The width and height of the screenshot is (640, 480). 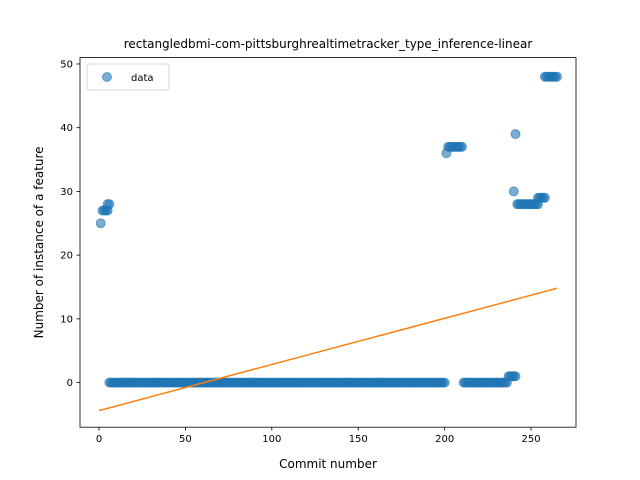 I want to click on x-axis: 0 50 100 150 200 250, so click(x=318, y=436).